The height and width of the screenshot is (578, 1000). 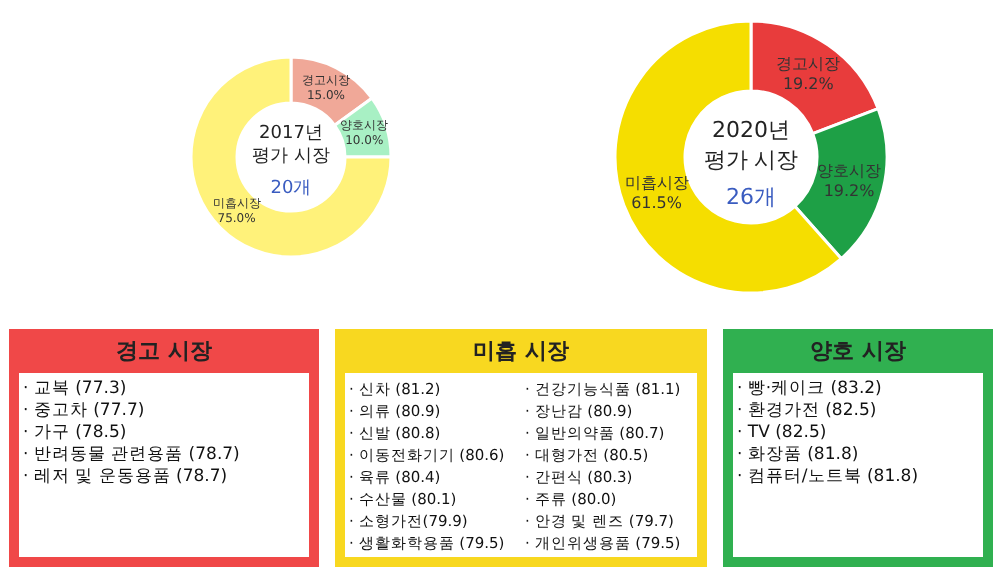 What do you see at coordinates (809, 389) in the screenshot?
I see `text: · 빵·케이크 (83.2)` at bounding box center [809, 389].